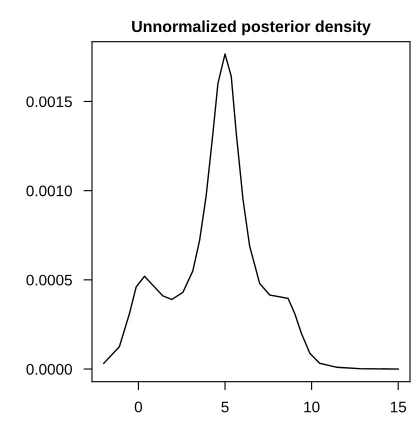 This screenshot has height=425, width=417. What do you see at coordinates (49, 102) in the screenshot?
I see `y-tick-label: 0.0015` at bounding box center [49, 102].